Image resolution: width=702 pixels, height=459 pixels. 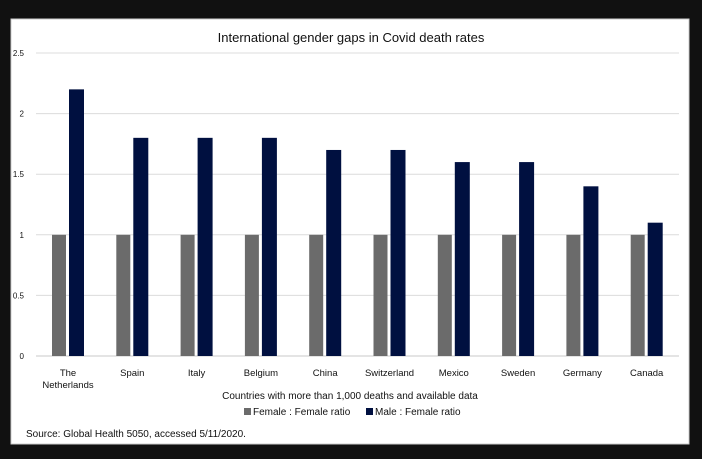 What do you see at coordinates (418, 412) in the screenshot?
I see `legend-label: Male : Female ratio` at bounding box center [418, 412].